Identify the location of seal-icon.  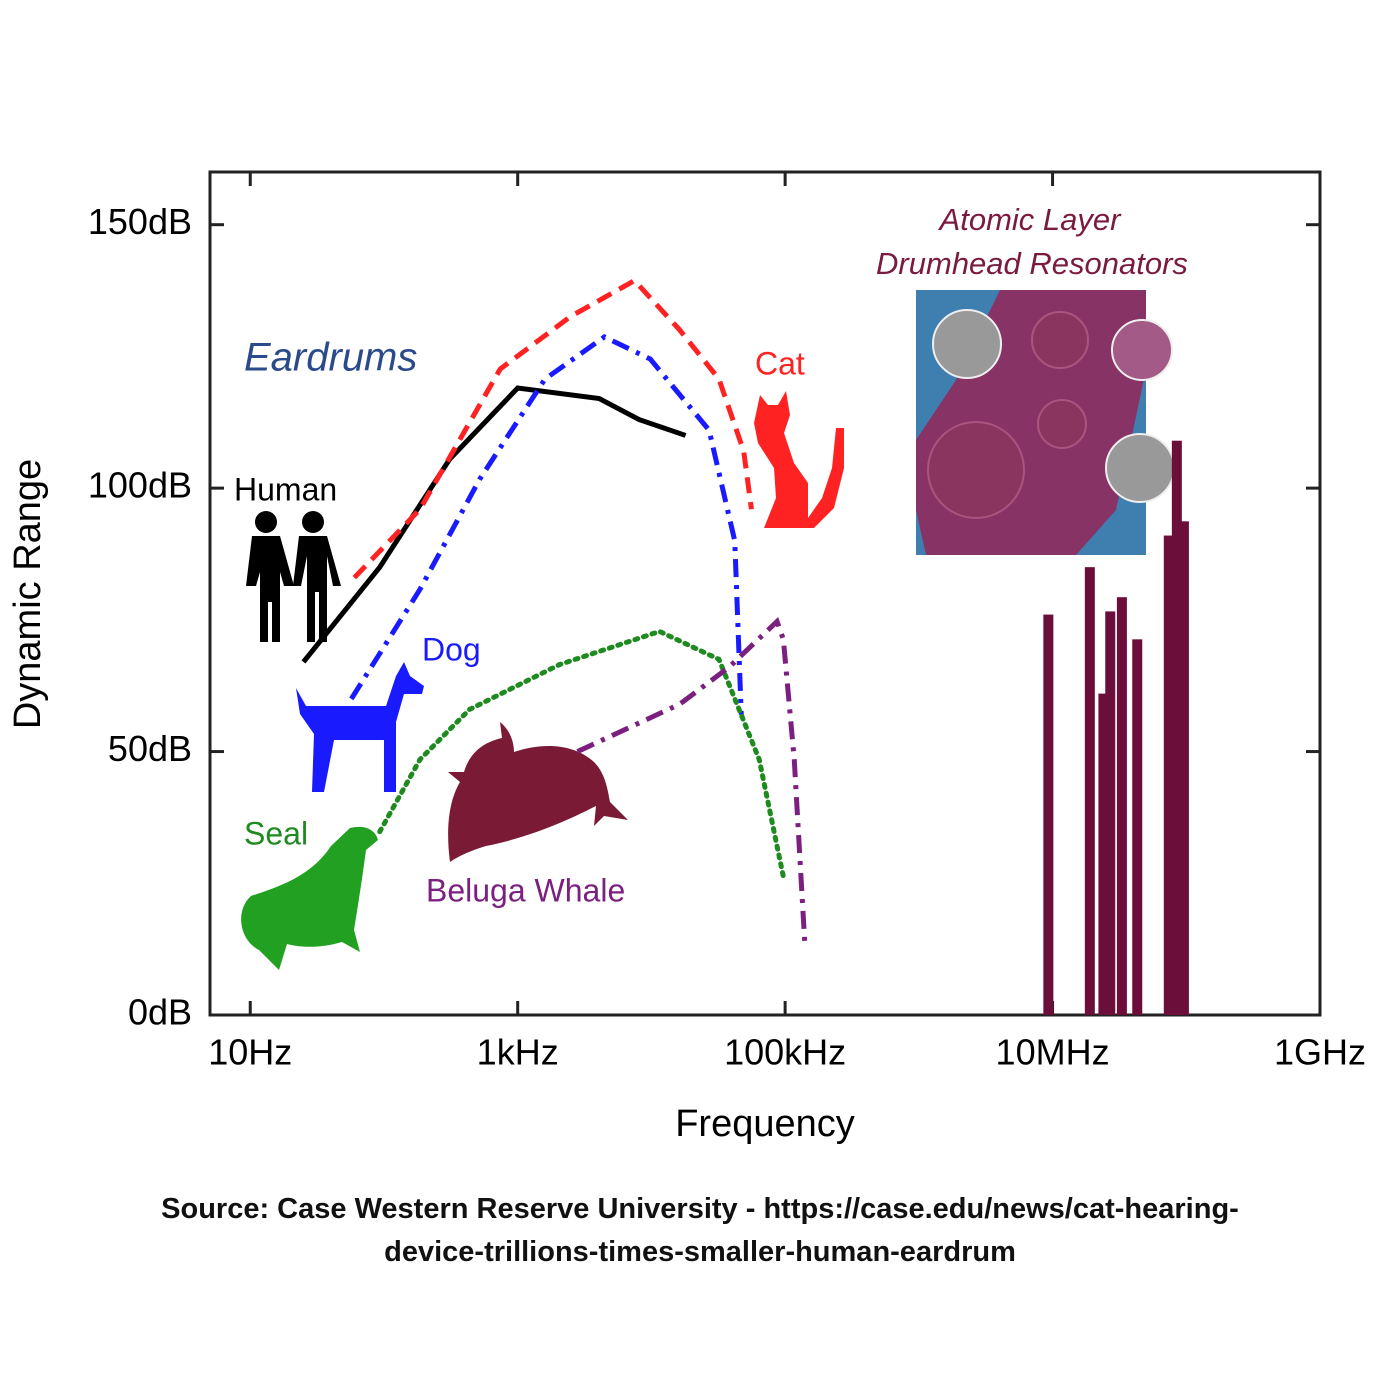
(309, 898).